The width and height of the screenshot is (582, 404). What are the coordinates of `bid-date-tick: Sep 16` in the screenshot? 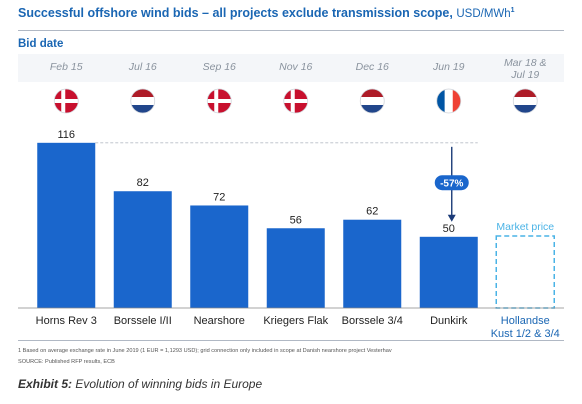 It's located at (219, 67).